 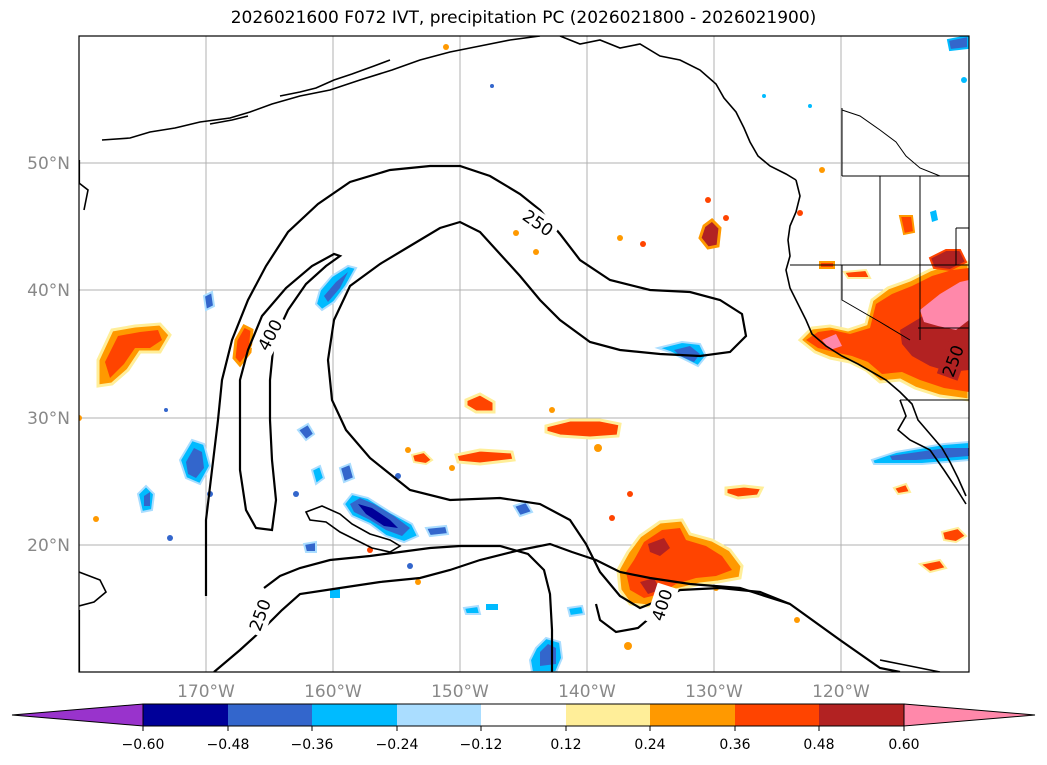 I want to click on ivt-contour-400-left, so click(x=290, y=392).